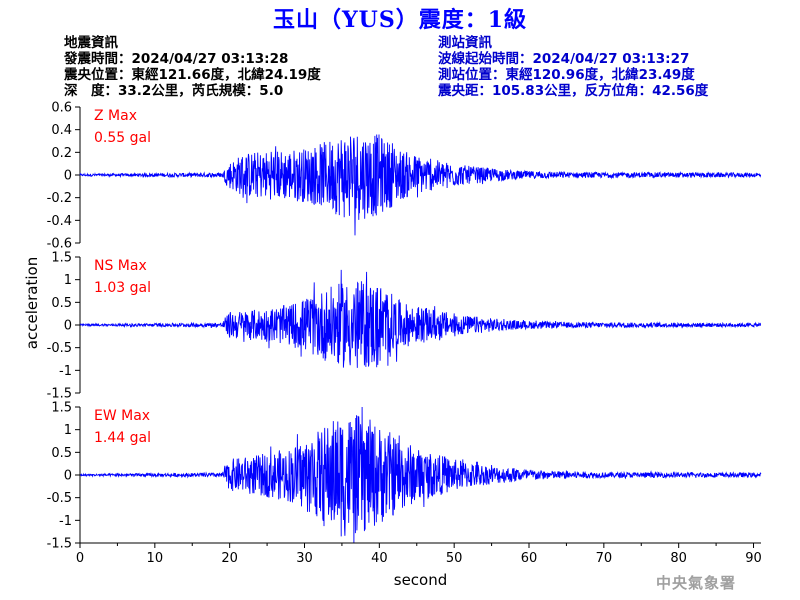 This screenshot has width=800, height=600. What do you see at coordinates (122, 438) in the screenshot?
I see `series-max-label: 1.44 gal` at bounding box center [122, 438].